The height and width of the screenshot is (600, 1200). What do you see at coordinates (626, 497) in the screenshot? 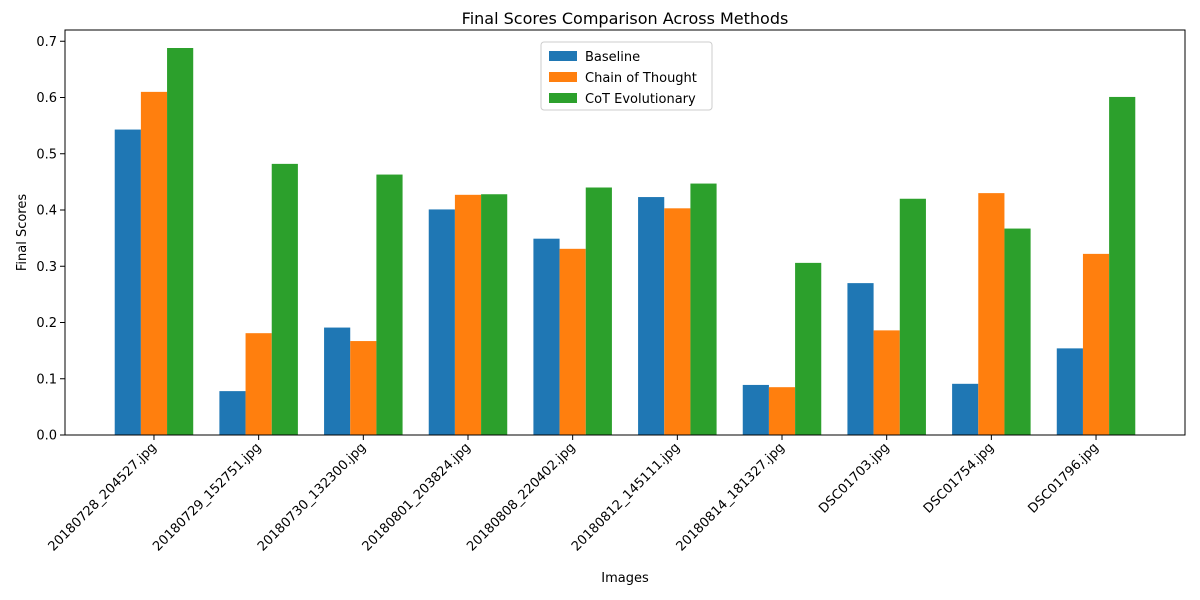
I see `x-tick-label: 20180812_145111.jpg` at bounding box center [626, 497].